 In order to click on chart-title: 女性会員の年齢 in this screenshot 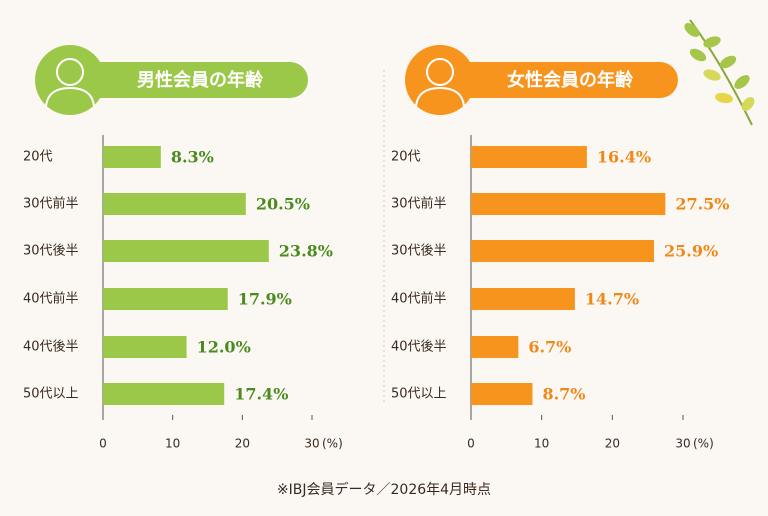, I will do `click(570, 80)`.